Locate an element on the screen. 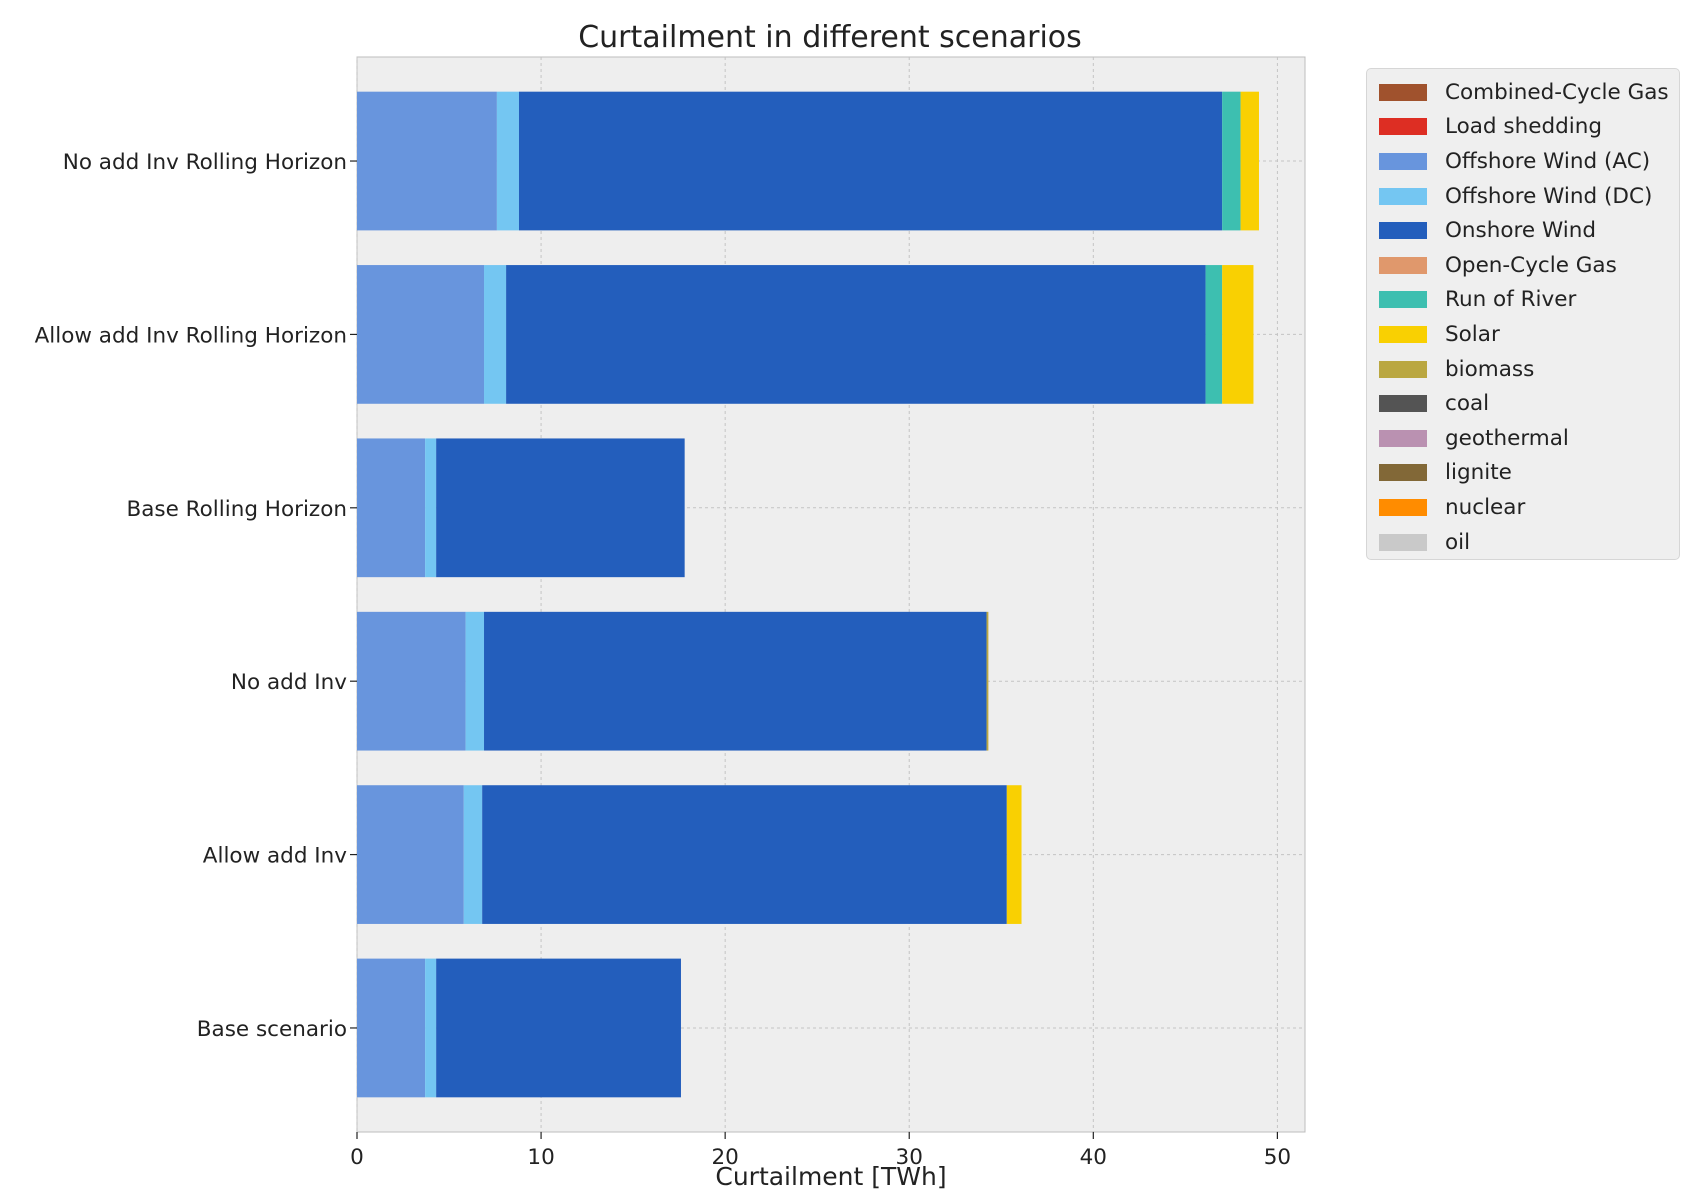 Image resolution: width=1700 pixels, height=1200 pixels. legend-item: coal is located at coordinates (1529, 403).